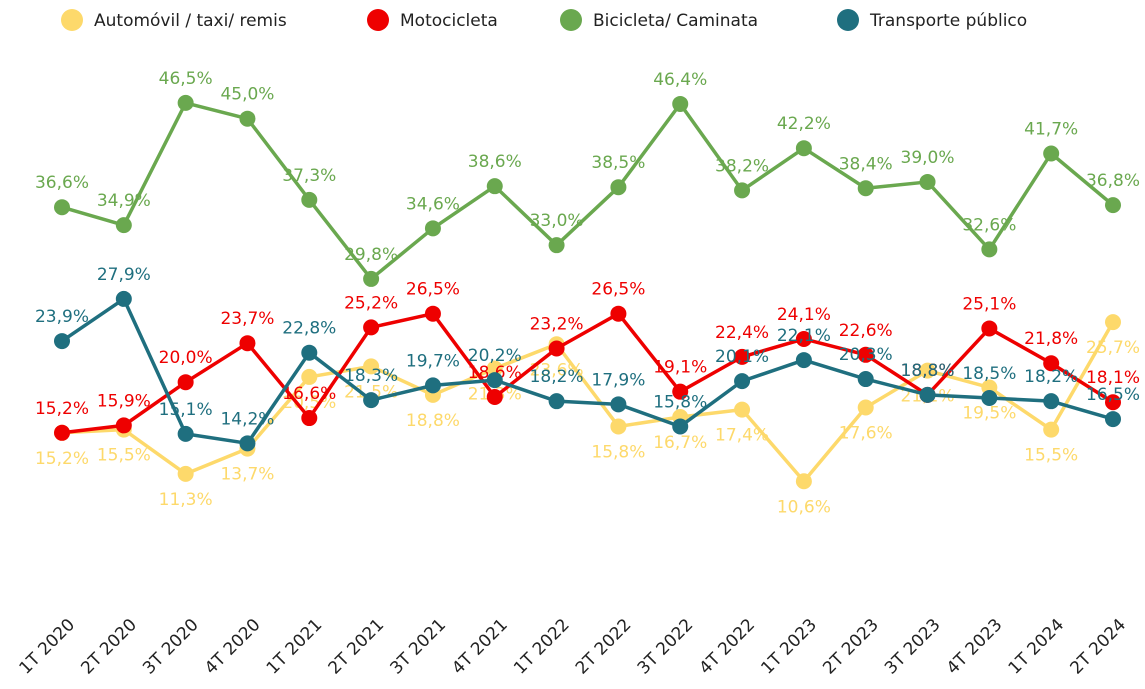 Image resolution: width=1145 pixels, height=689 pixels. I want to click on data-label: 11,3%, so click(186, 500).